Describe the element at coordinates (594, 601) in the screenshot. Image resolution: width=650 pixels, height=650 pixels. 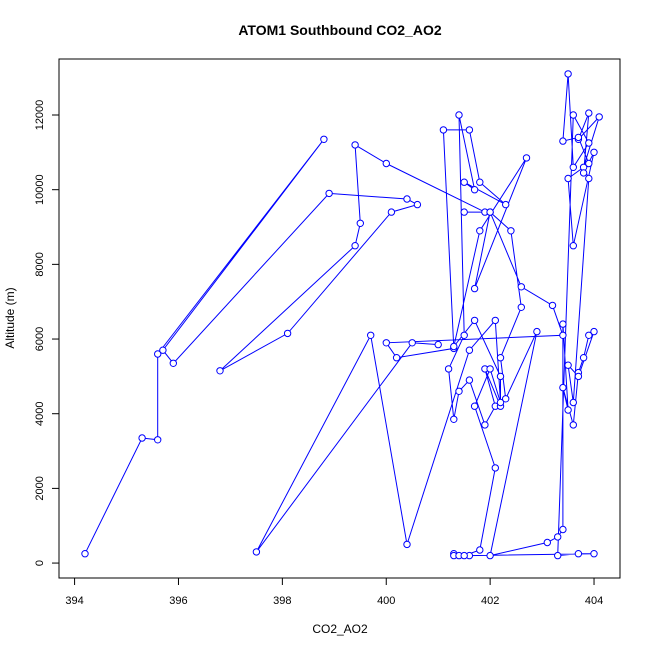
I see `x-tick-label: 404` at that location.